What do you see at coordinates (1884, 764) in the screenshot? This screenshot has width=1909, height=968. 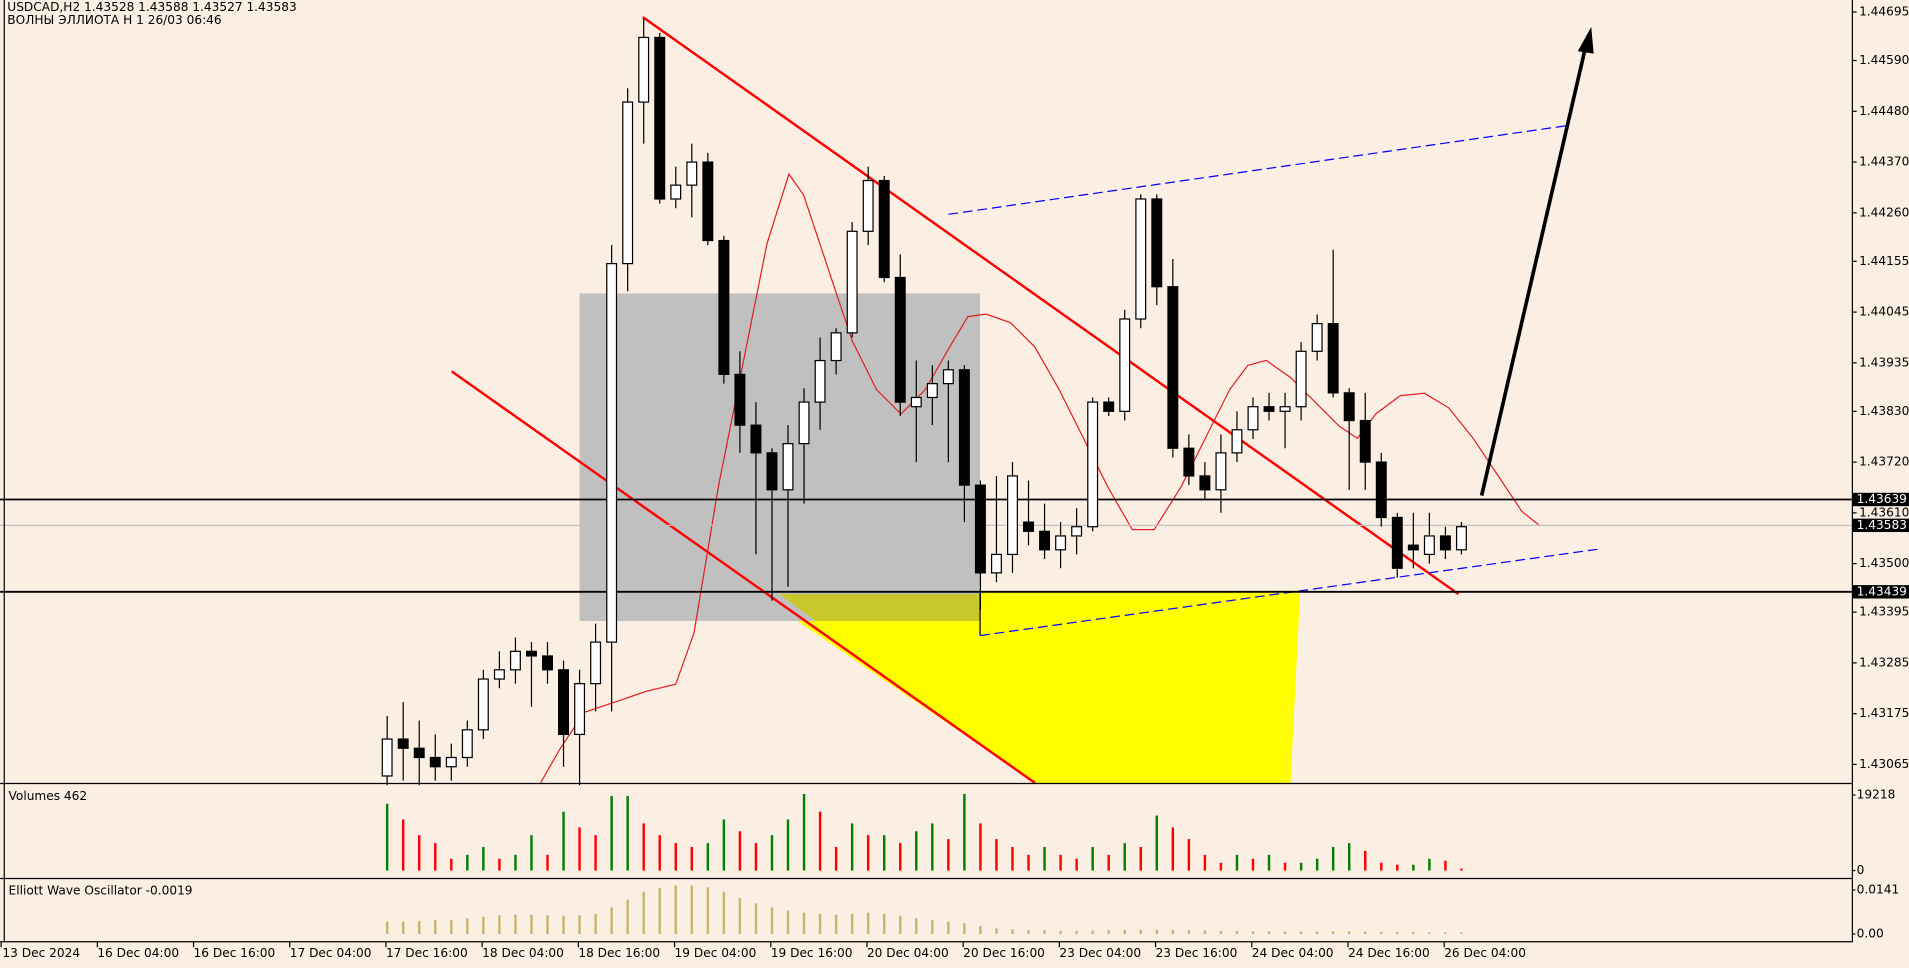 I see `y-tick-label: 1.43065` at bounding box center [1884, 764].